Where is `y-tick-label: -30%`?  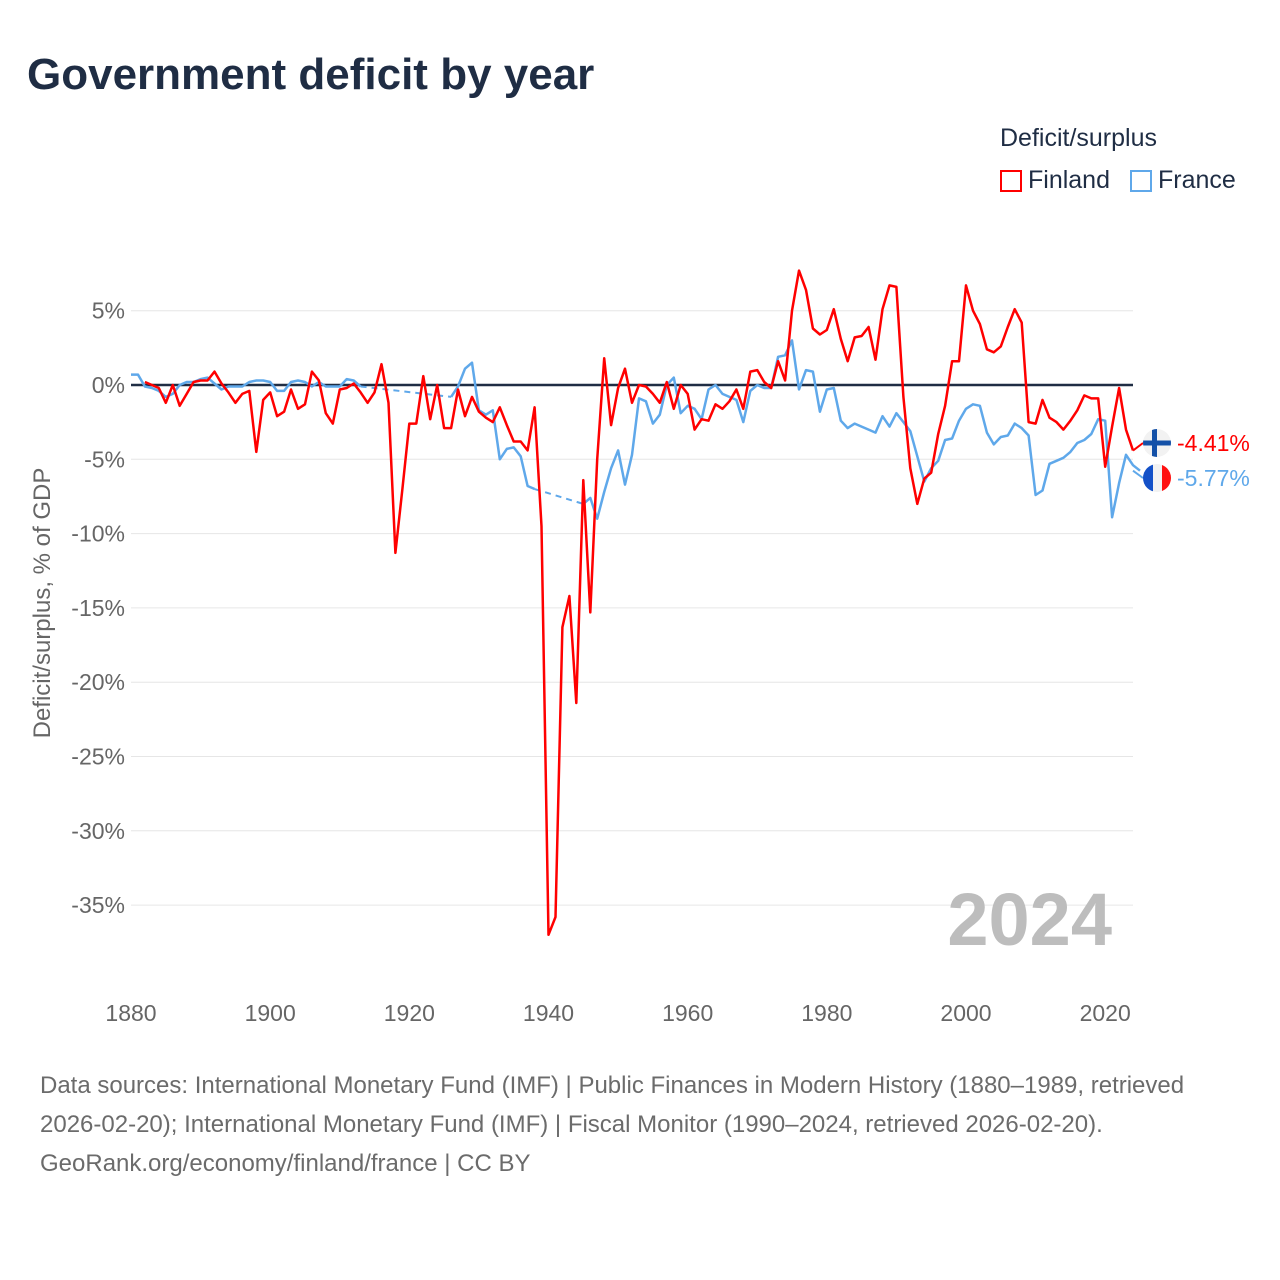 y-tick-label: -30% is located at coordinates (98, 831).